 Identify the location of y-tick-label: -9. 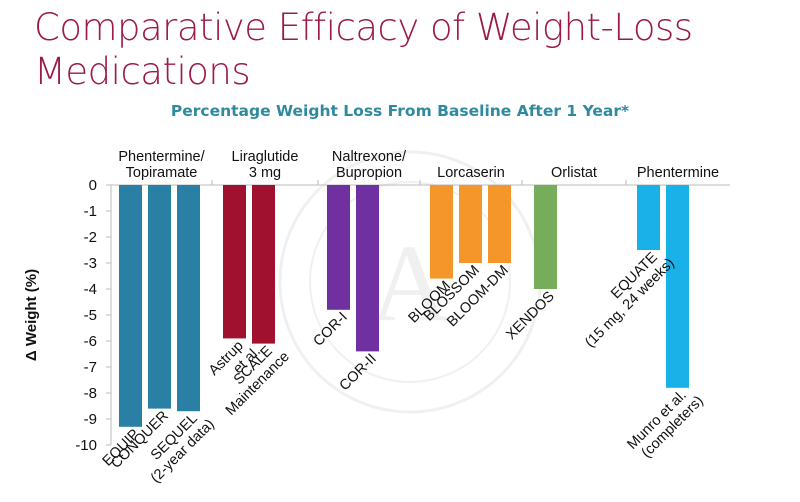
(90, 419).